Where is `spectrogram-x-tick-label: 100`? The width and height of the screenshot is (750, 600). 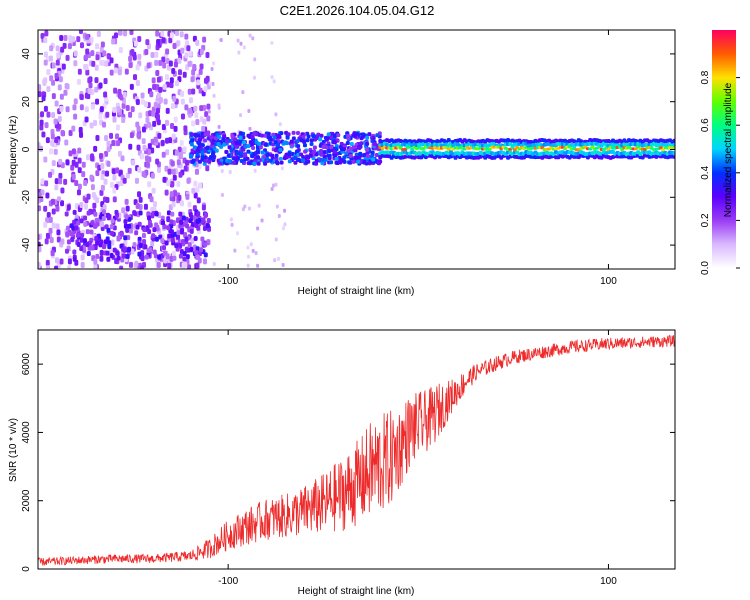 spectrogram-x-tick-label: 100 is located at coordinates (608, 281).